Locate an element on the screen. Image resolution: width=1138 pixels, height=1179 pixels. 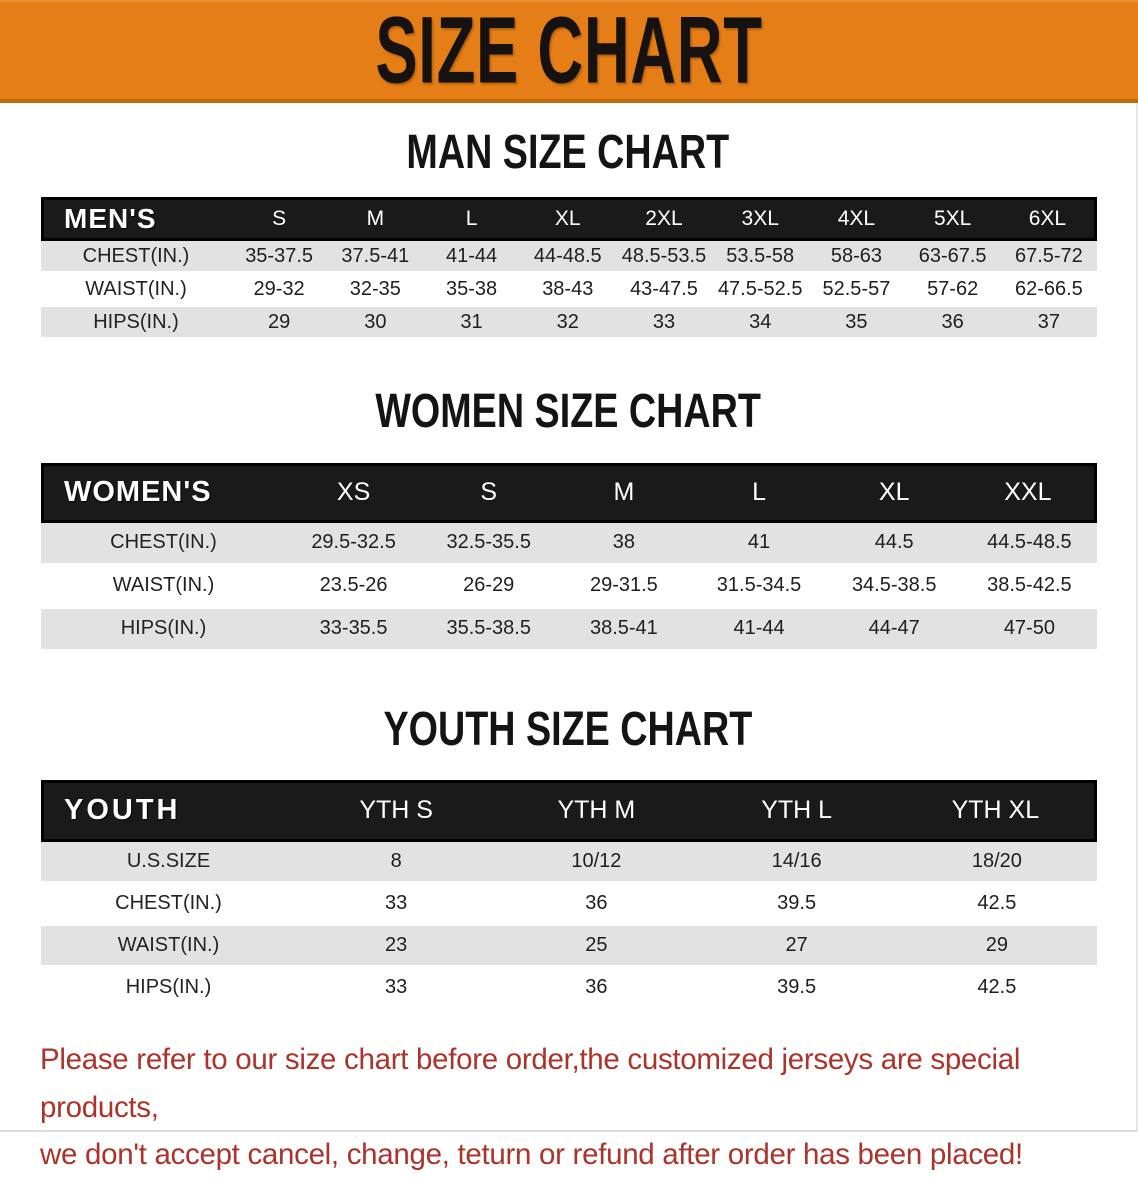
size-column-header: 5XL is located at coordinates (952, 219).